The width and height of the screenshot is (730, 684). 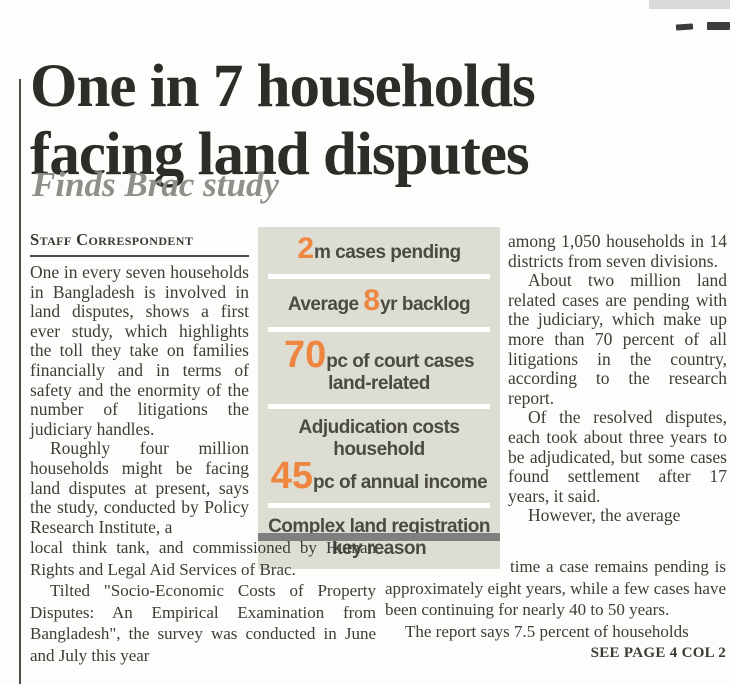 I want to click on headline-line-2: facing land disputes, so click(x=280, y=154).